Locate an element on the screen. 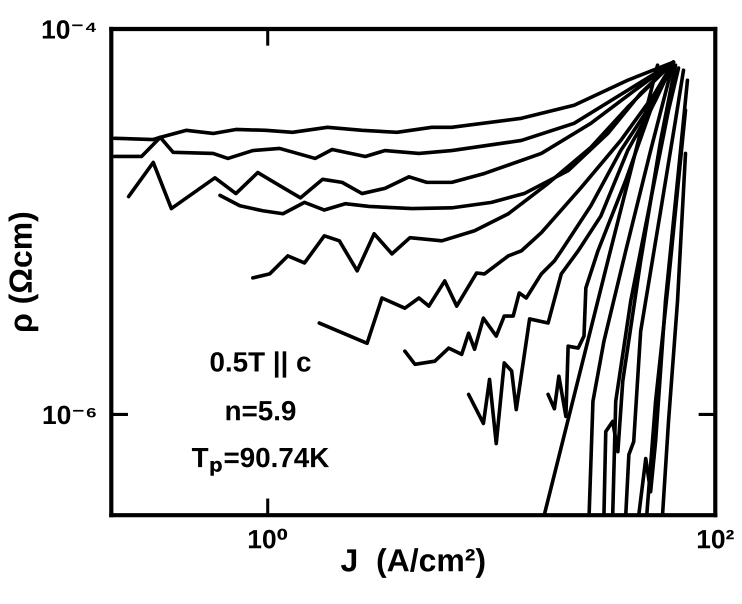 This screenshot has width=742, height=604. x-tick-label: 10⁰ is located at coordinates (268, 538).